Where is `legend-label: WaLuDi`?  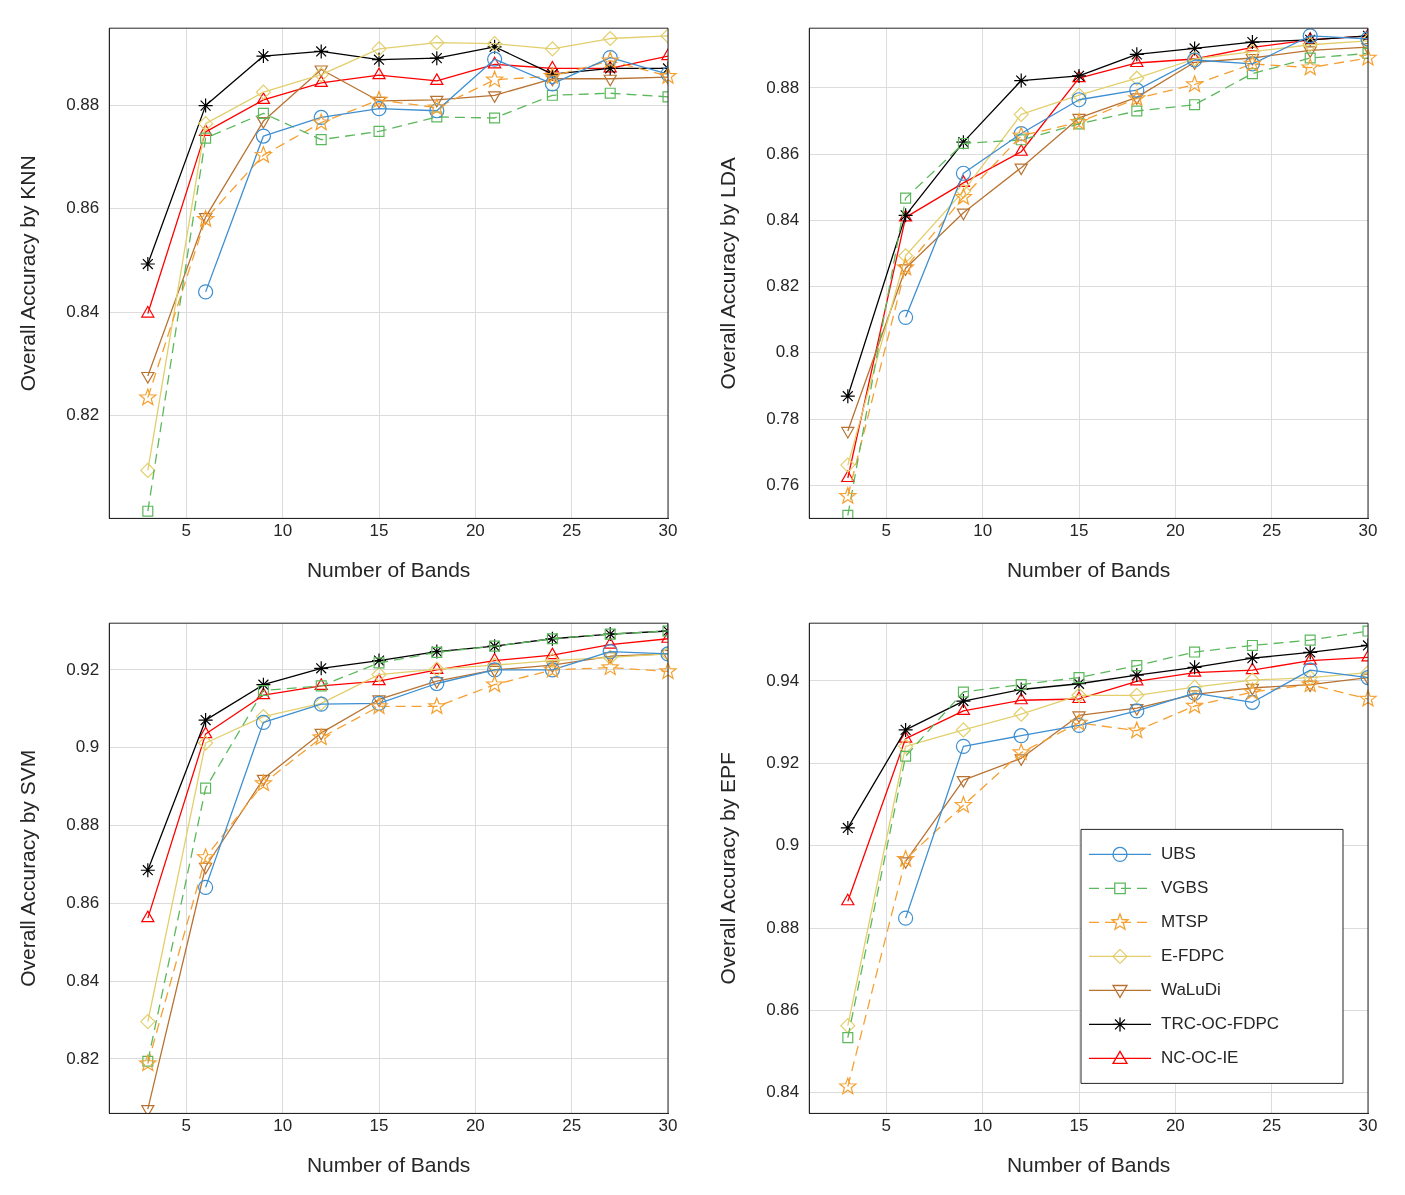
legend-label: WaLuDi is located at coordinates (1191, 990).